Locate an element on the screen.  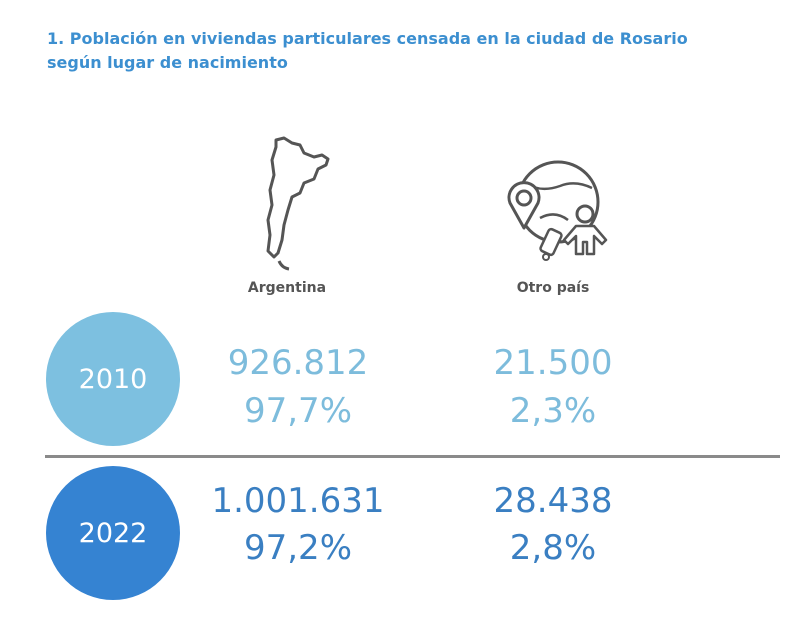
argentina-count-2010: 926.812 is located at coordinates (298, 363).